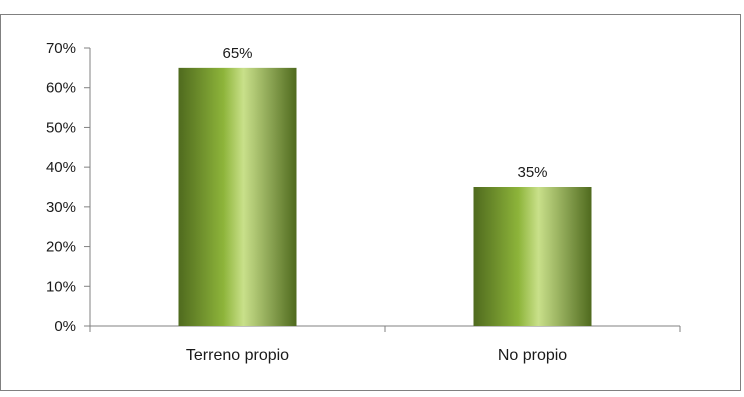  What do you see at coordinates (68, 187) in the screenshot?
I see `y-axis: 0% 10% 20% 30% 40% 50% 60% 70%` at bounding box center [68, 187].